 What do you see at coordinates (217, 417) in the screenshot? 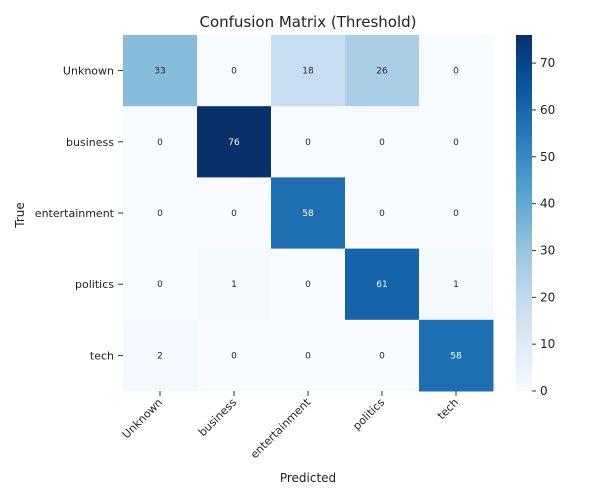
I see `x-tick-label: business` at bounding box center [217, 417].